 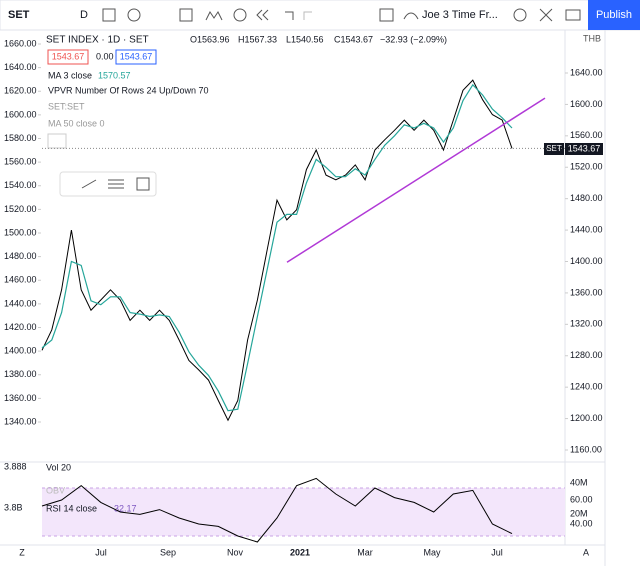 I want to click on ask: 1543.67, so click(x=136, y=56).